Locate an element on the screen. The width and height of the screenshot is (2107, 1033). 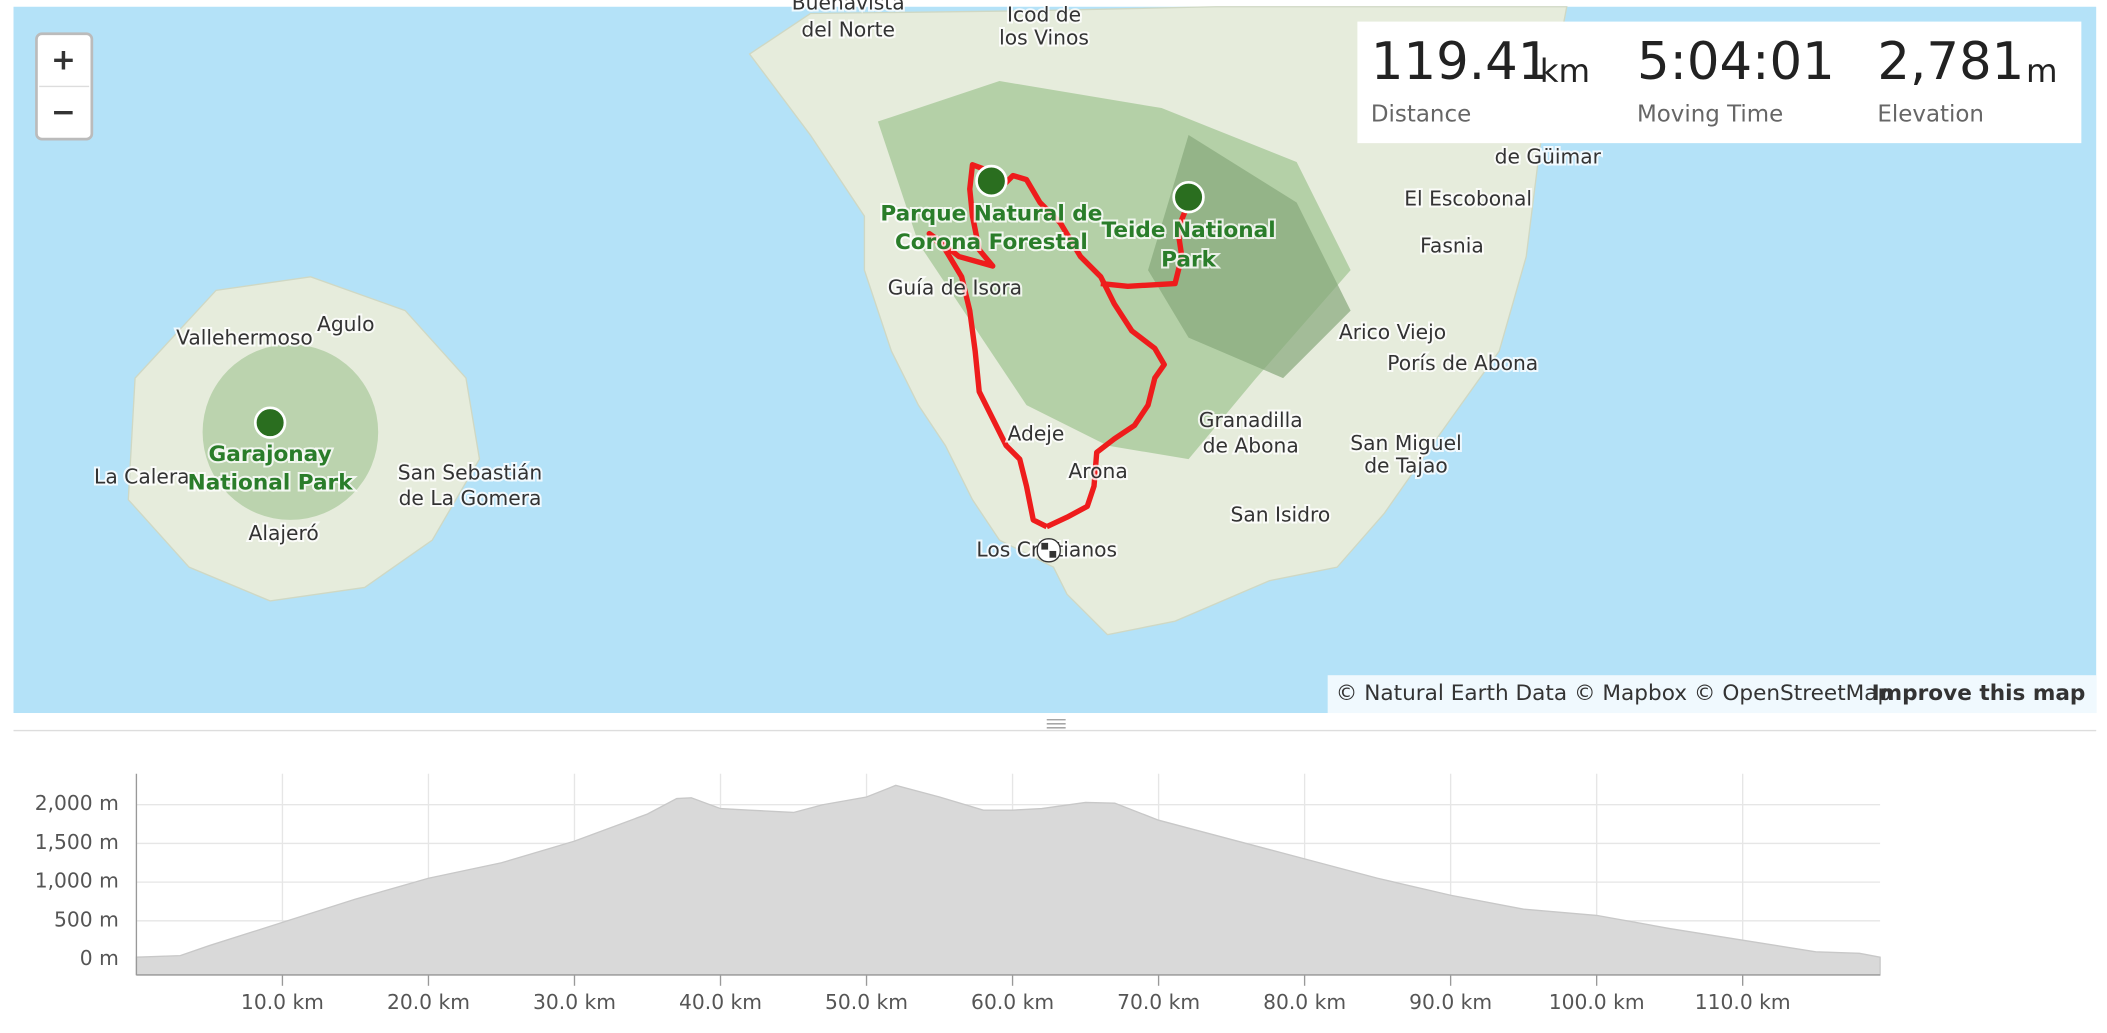
place-label: Vallehermoso is located at coordinates (244, 337).